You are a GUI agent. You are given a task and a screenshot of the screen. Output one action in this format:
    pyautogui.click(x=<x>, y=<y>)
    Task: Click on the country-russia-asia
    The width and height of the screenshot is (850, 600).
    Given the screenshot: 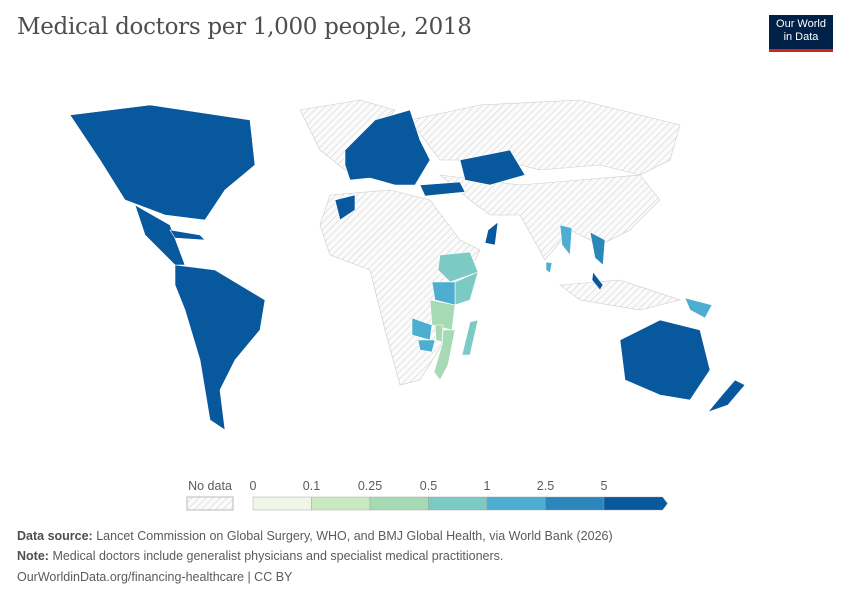 What is the action you would take?
    pyautogui.click(x=545, y=137)
    